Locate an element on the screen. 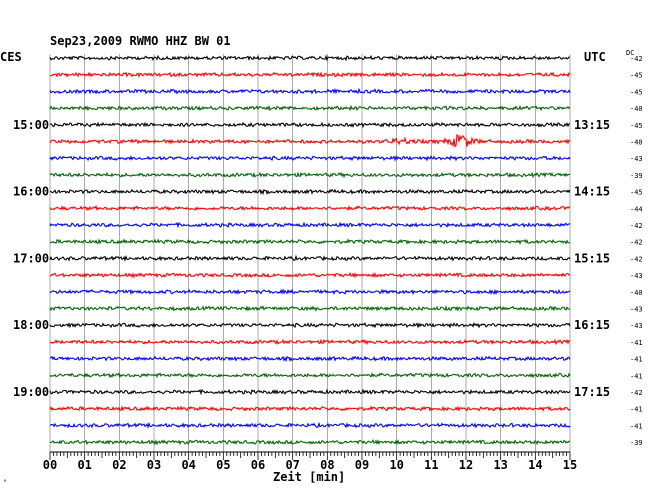 Image resolution: width=650 pixels, height=494 pixels. x-axis: 00 01 02 03 04 05 06 07 08 09 10 11 12 13 14 15 is located at coordinates (310, 461).